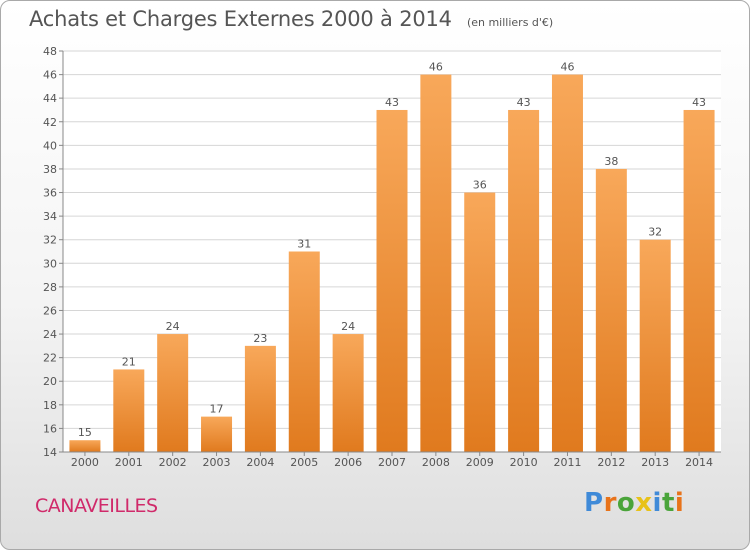 This screenshot has height=550, width=750. What do you see at coordinates (524, 281) in the screenshot?
I see `bar-2010` at bounding box center [524, 281].